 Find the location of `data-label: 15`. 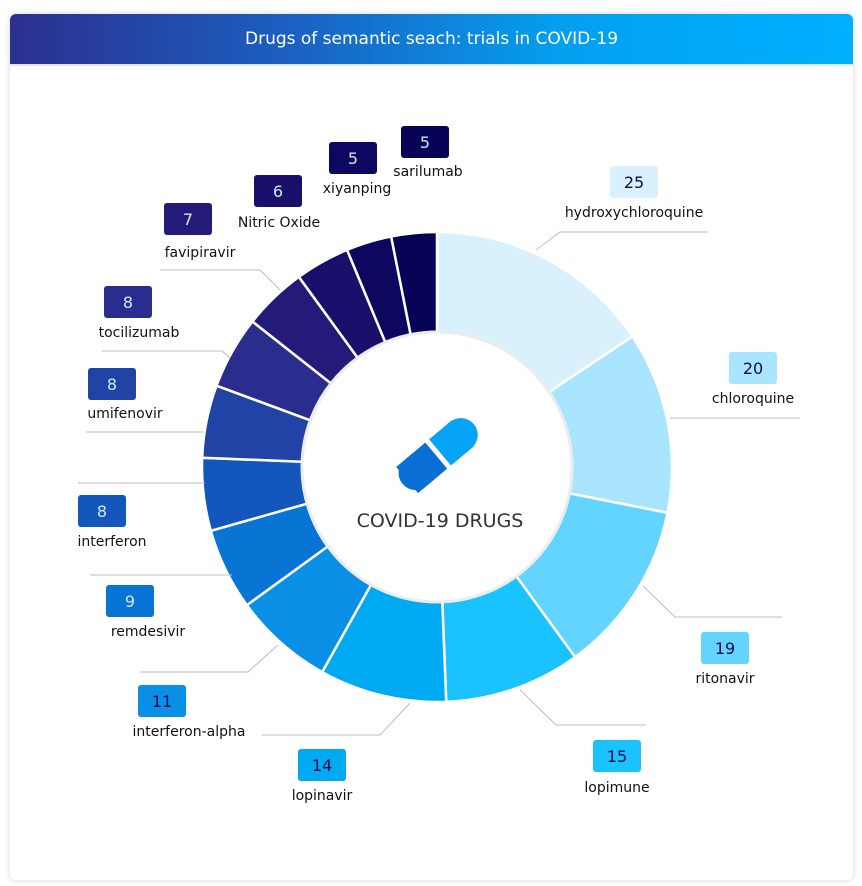

data-label: 15 is located at coordinates (617, 756).